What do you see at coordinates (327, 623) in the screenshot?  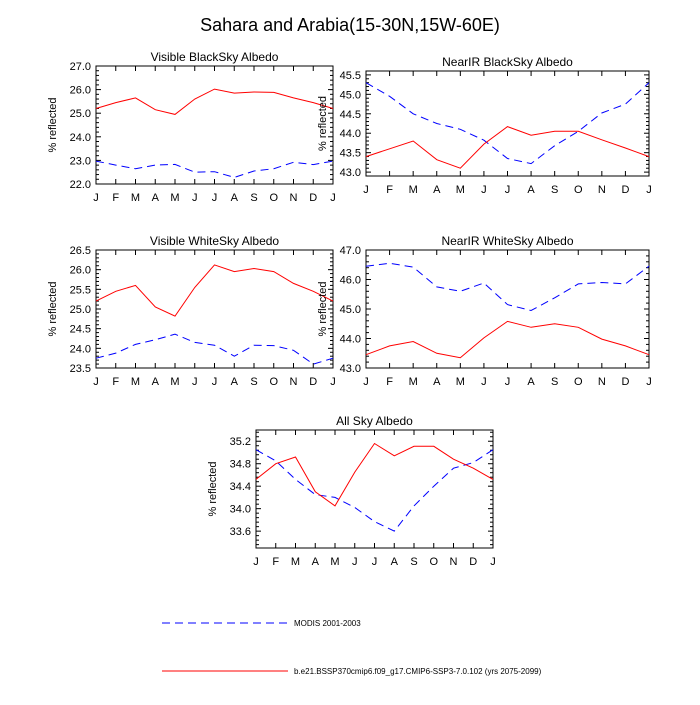 I see `legend-modis-label: MODIS 2001-2003` at bounding box center [327, 623].